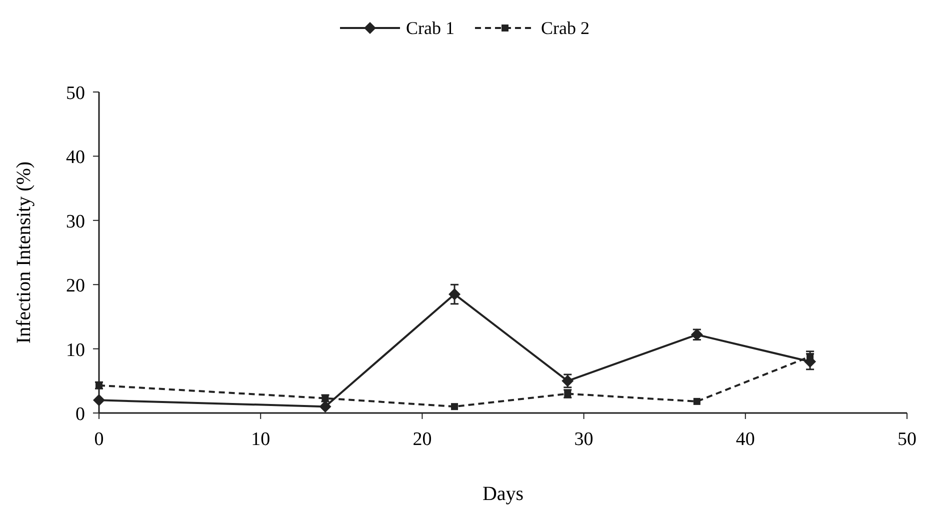 The width and height of the screenshot is (925, 522). Describe the element at coordinates (24, 252) in the screenshot. I see `y-axis-title: Infection Intensity (%)` at that location.